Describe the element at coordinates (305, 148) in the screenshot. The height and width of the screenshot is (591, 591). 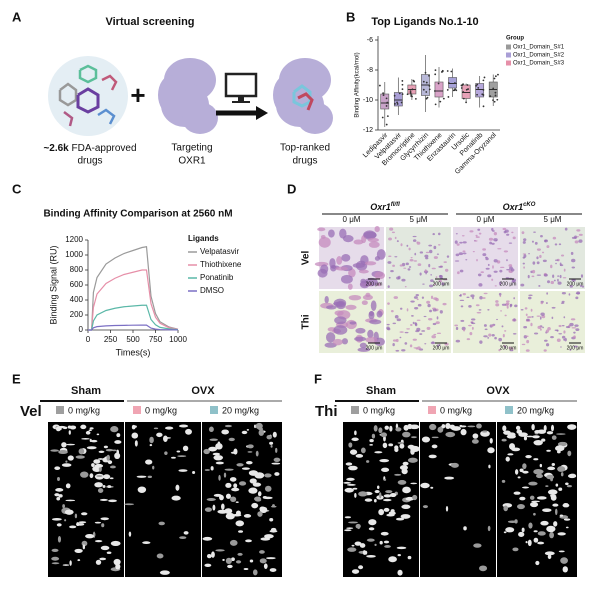
I see `top-label: Top-ranked` at that location.